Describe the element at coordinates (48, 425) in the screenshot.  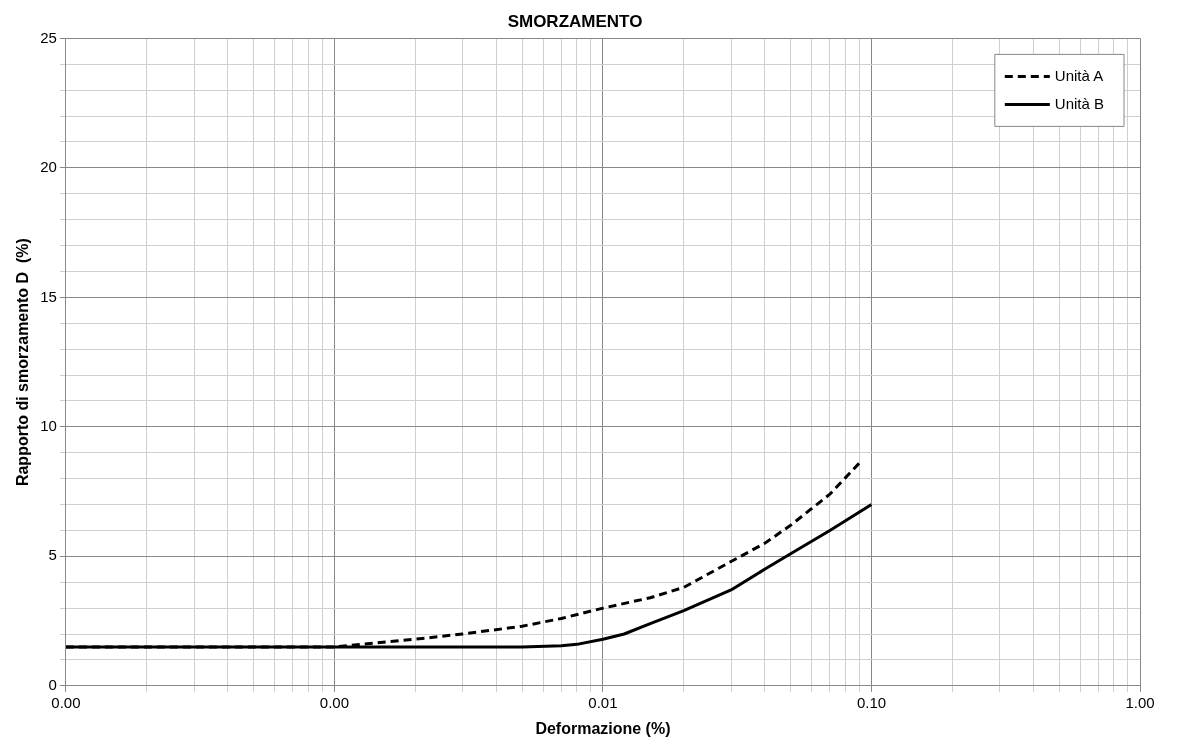
I see `y-tick-label: 10` at that location.